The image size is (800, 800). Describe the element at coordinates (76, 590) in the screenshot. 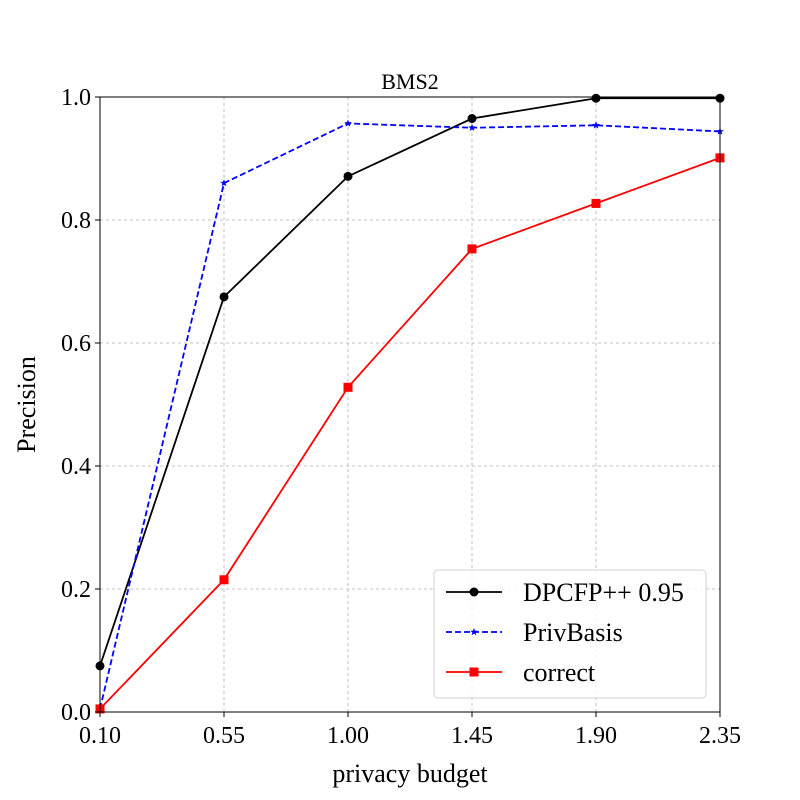

I see `y-tick-label: 0.2` at that location.